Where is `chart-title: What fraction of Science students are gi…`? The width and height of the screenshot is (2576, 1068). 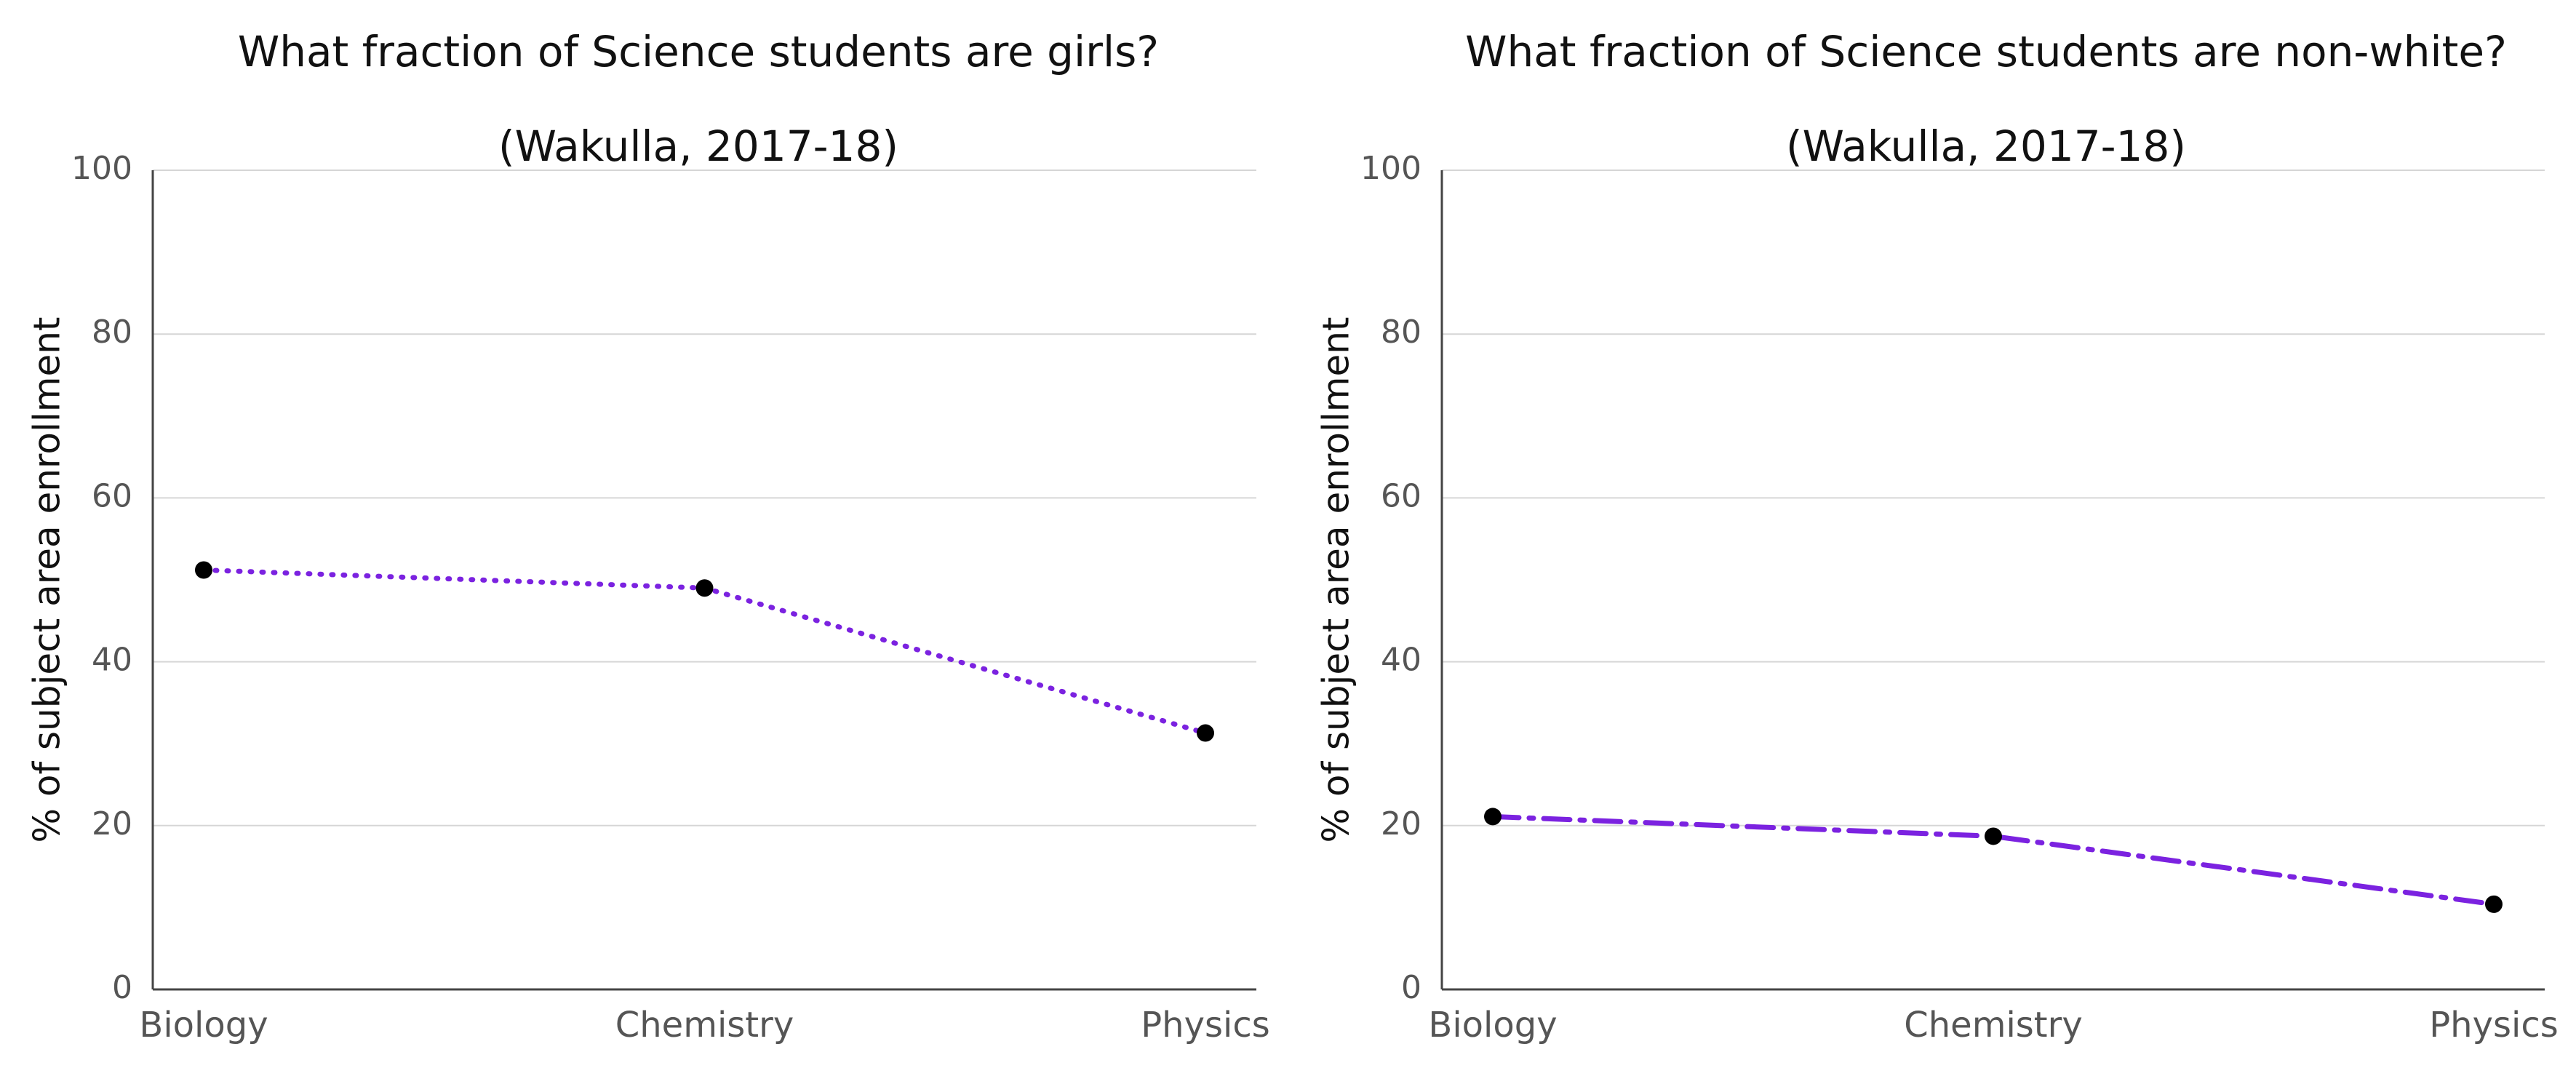 chart-title: What fraction of Science students are gi… is located at coordinates (698, 51).